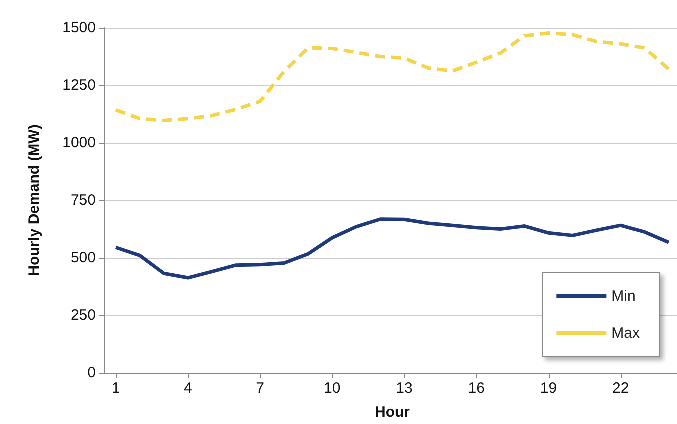 This screenshot has width=677, height=424. I want to click on y-tick-label: 1500, so click(79, 28).